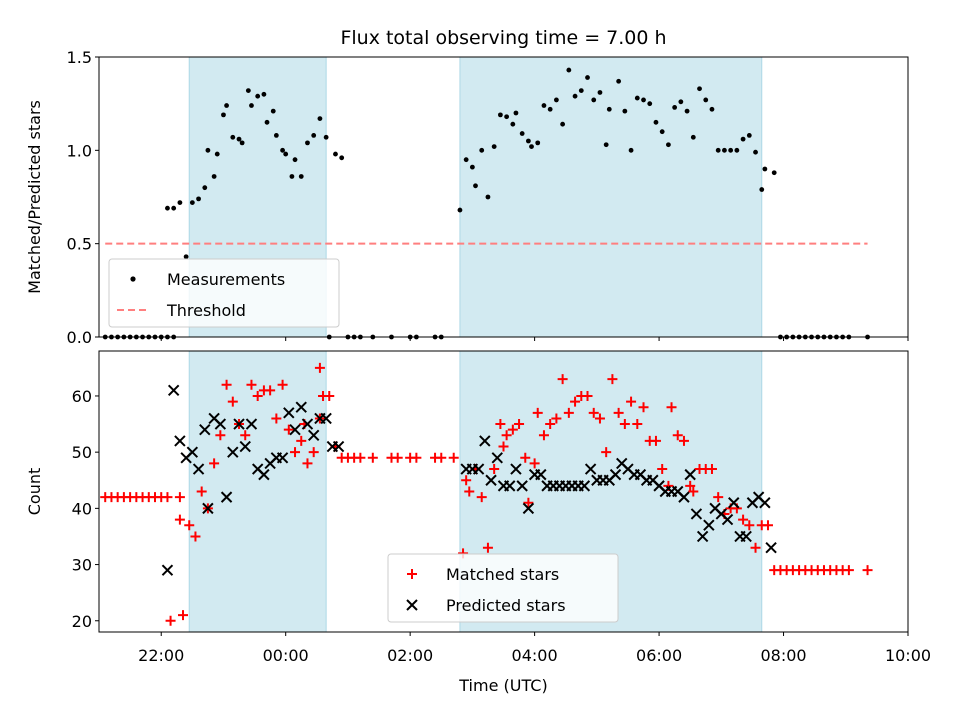  I want to click on y-tick-label: 1.5, so click(79, 57).